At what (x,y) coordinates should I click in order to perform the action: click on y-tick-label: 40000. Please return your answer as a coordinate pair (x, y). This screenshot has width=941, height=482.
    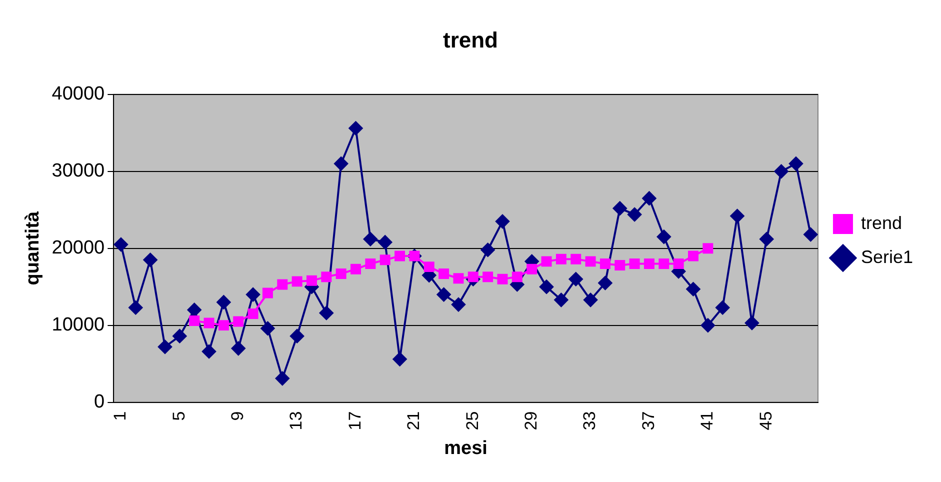
    Looking at the image, I should click on (78, 94).